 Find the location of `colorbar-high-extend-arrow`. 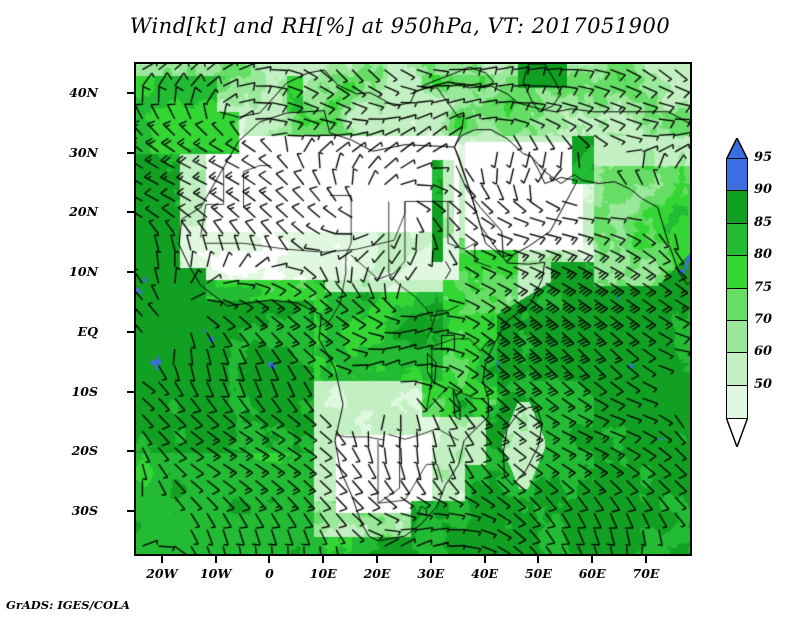

colorbar-high-extend-arrow is located at coordinates (737, 148).